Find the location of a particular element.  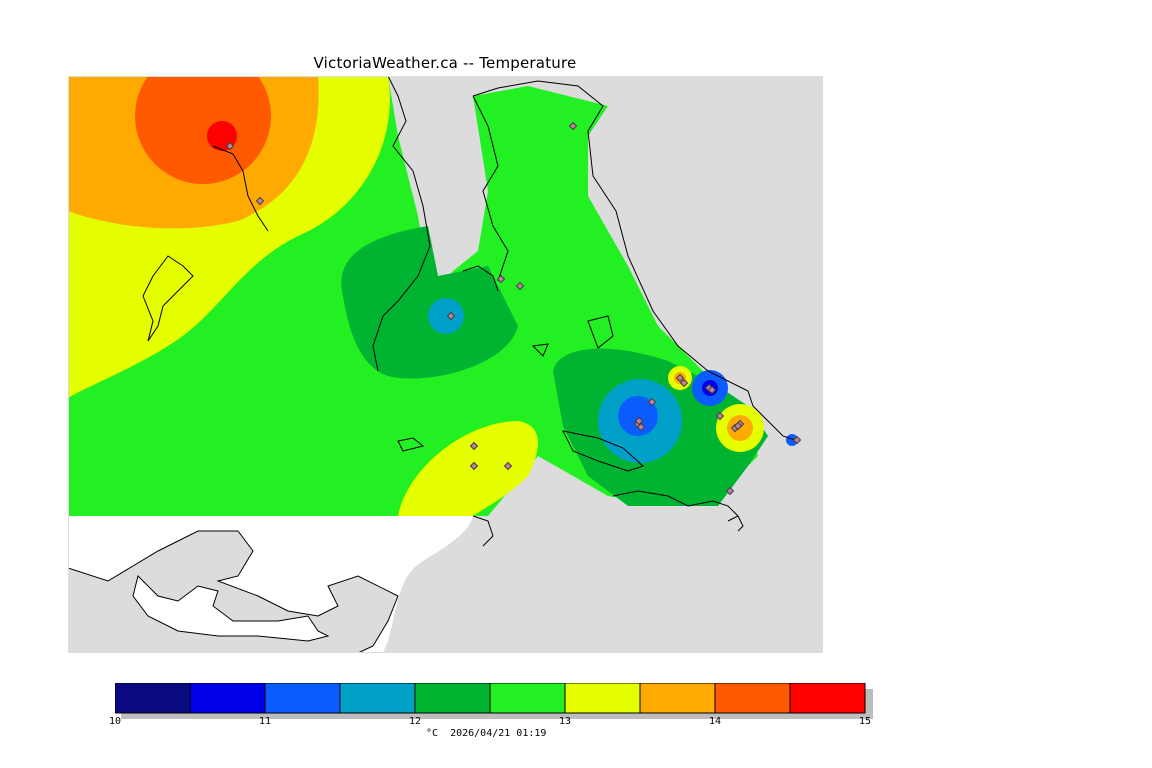

contour-band-yellow-south is located at coordinates (468, 468).